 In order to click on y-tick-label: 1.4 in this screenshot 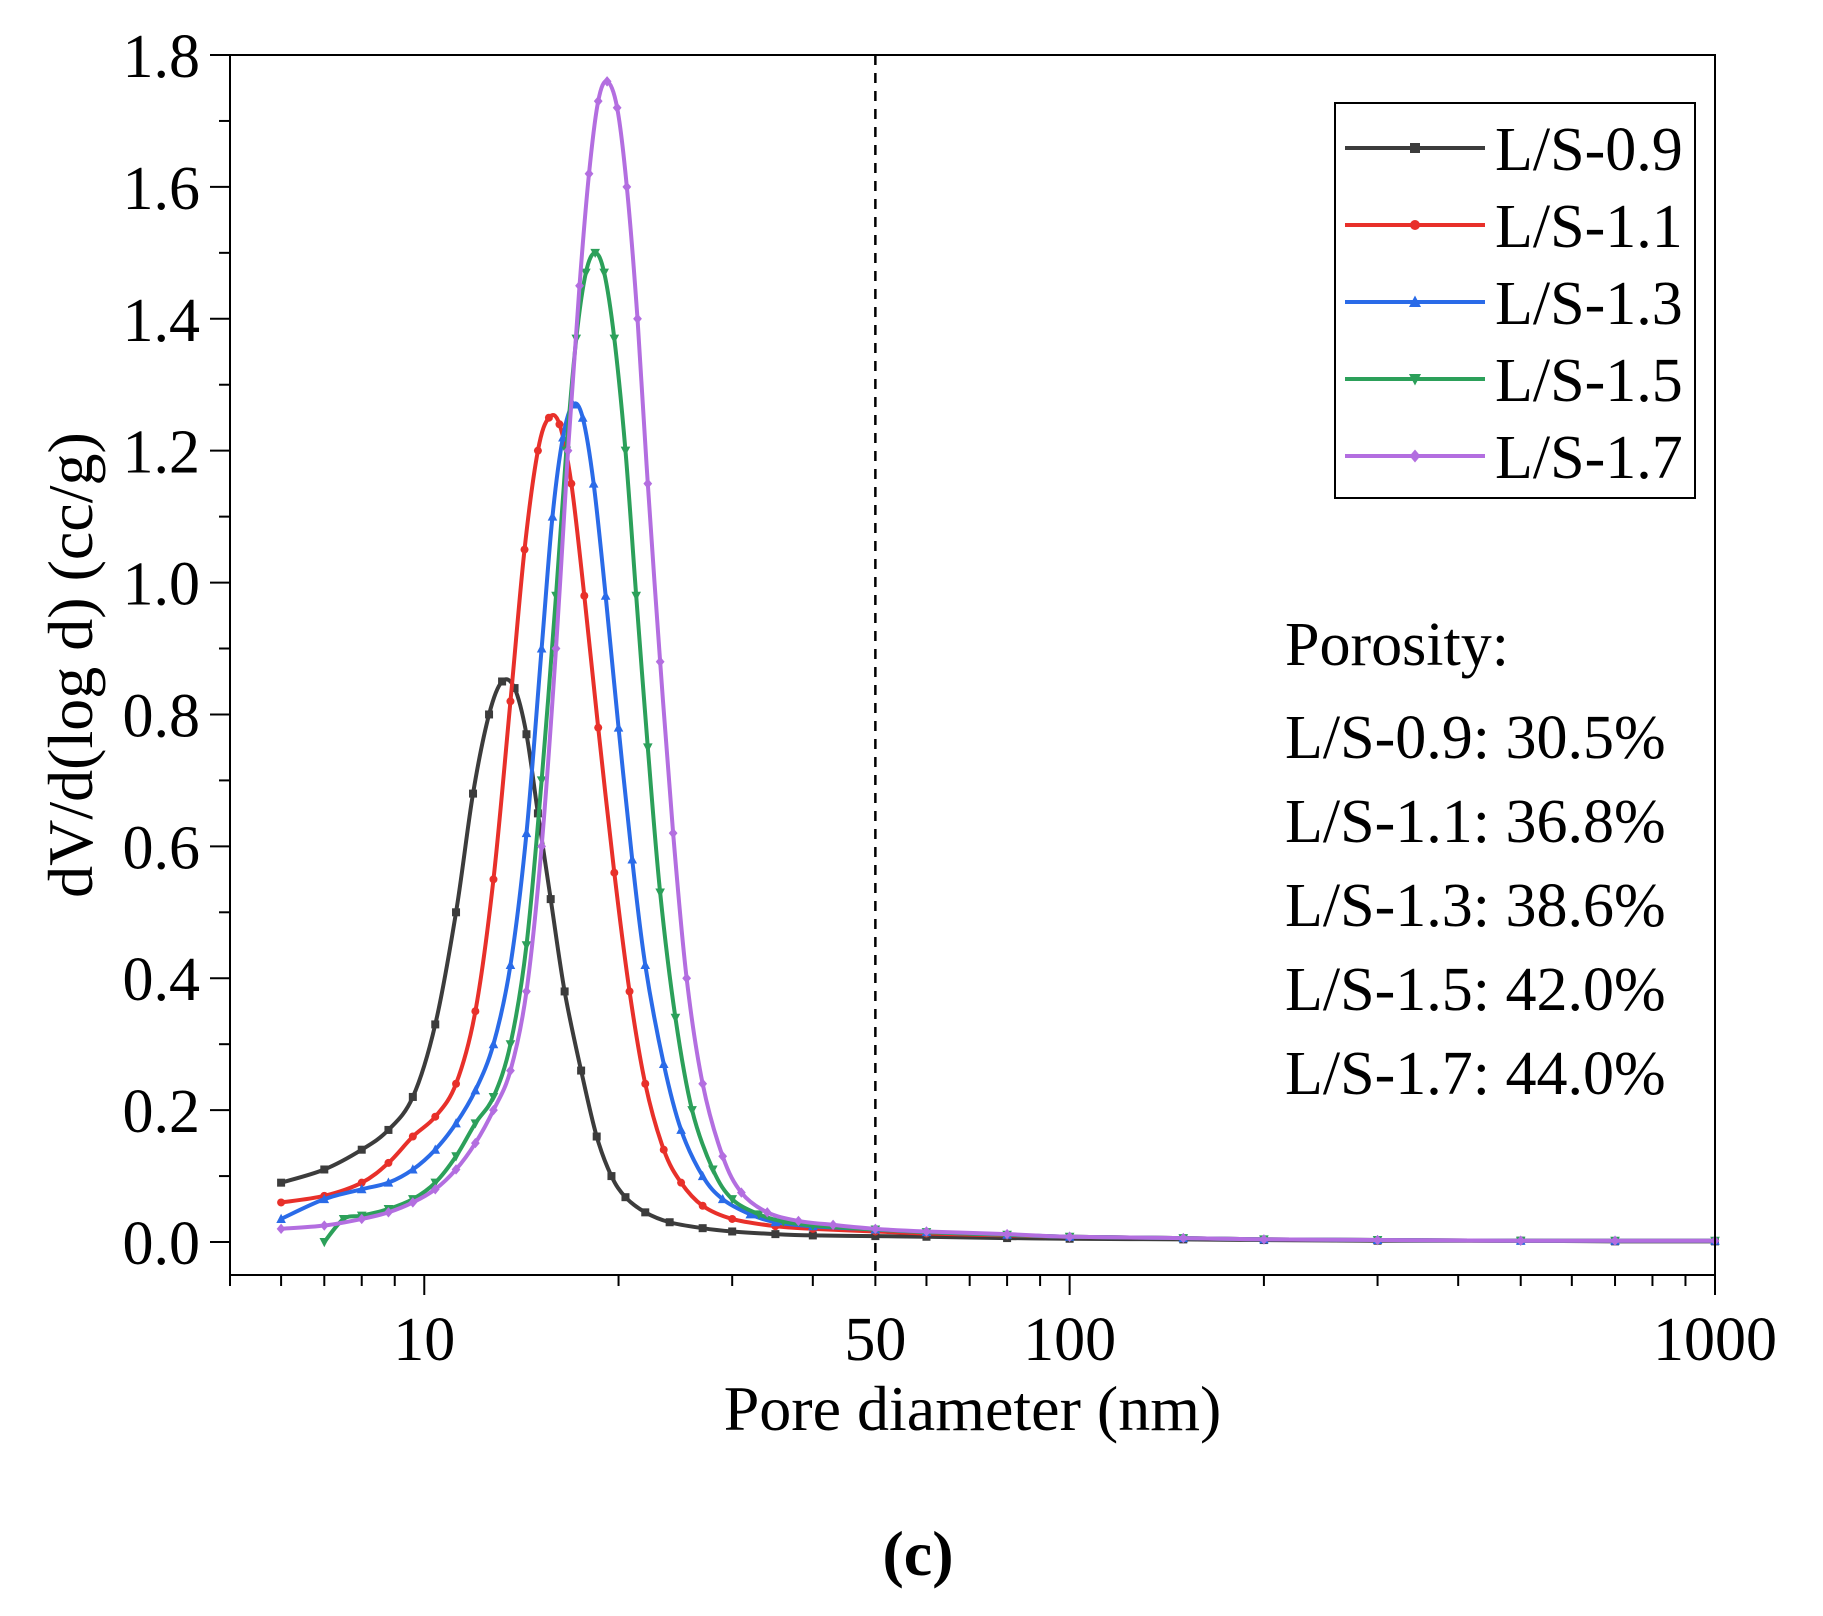, I will do `click(162, 321)`.